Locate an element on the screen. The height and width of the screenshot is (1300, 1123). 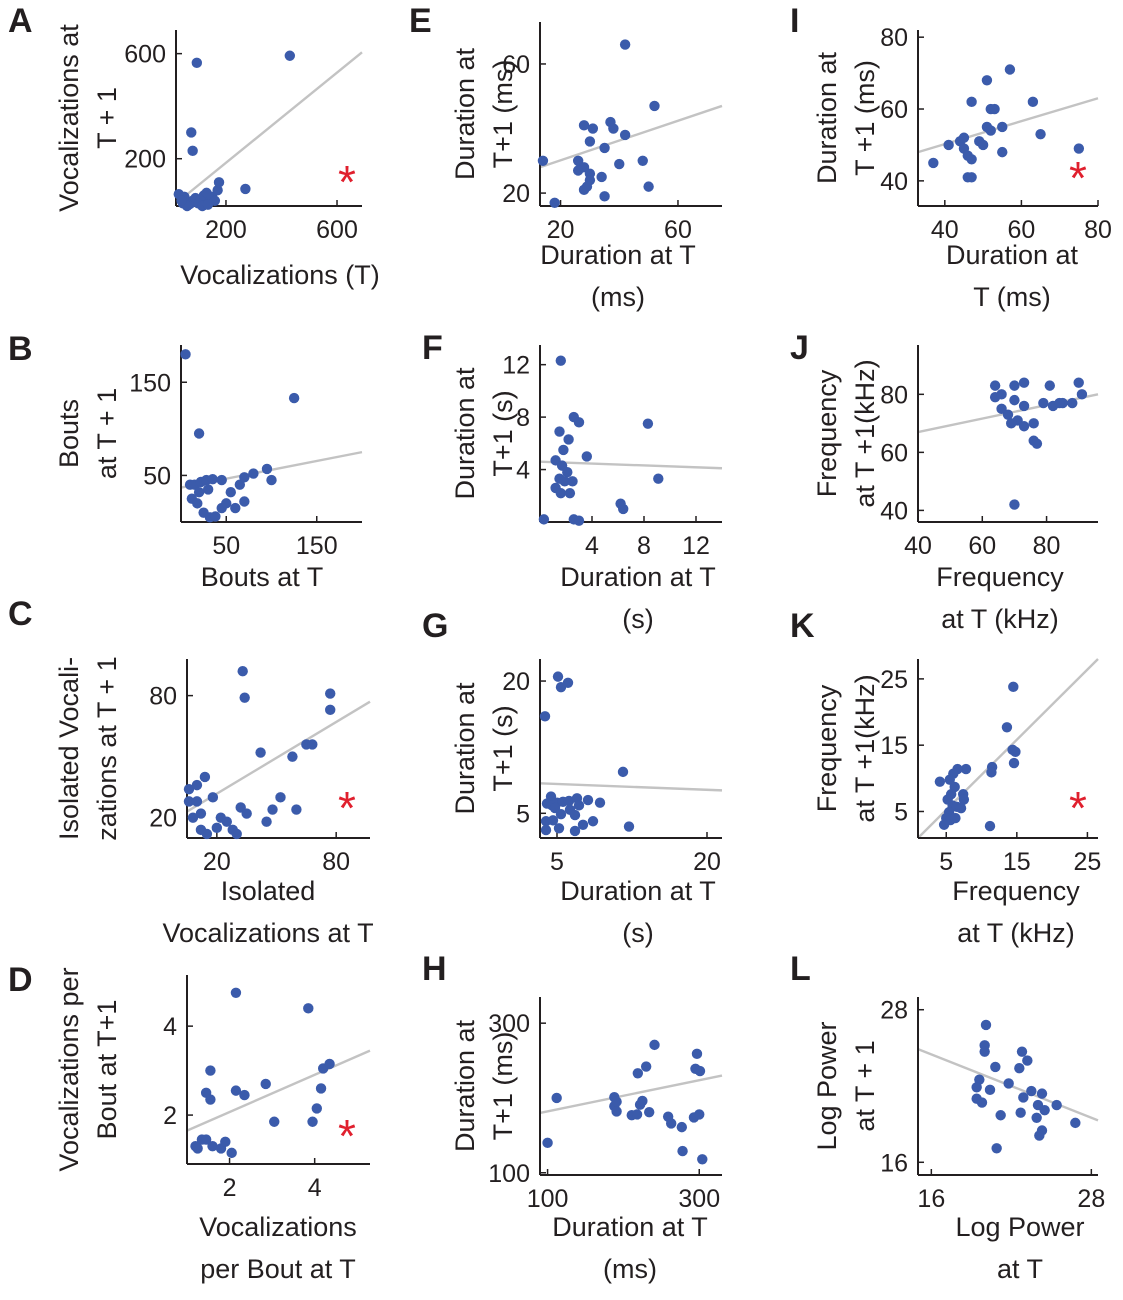
x-tick-label: 8 is located at coordinates (644, 546).